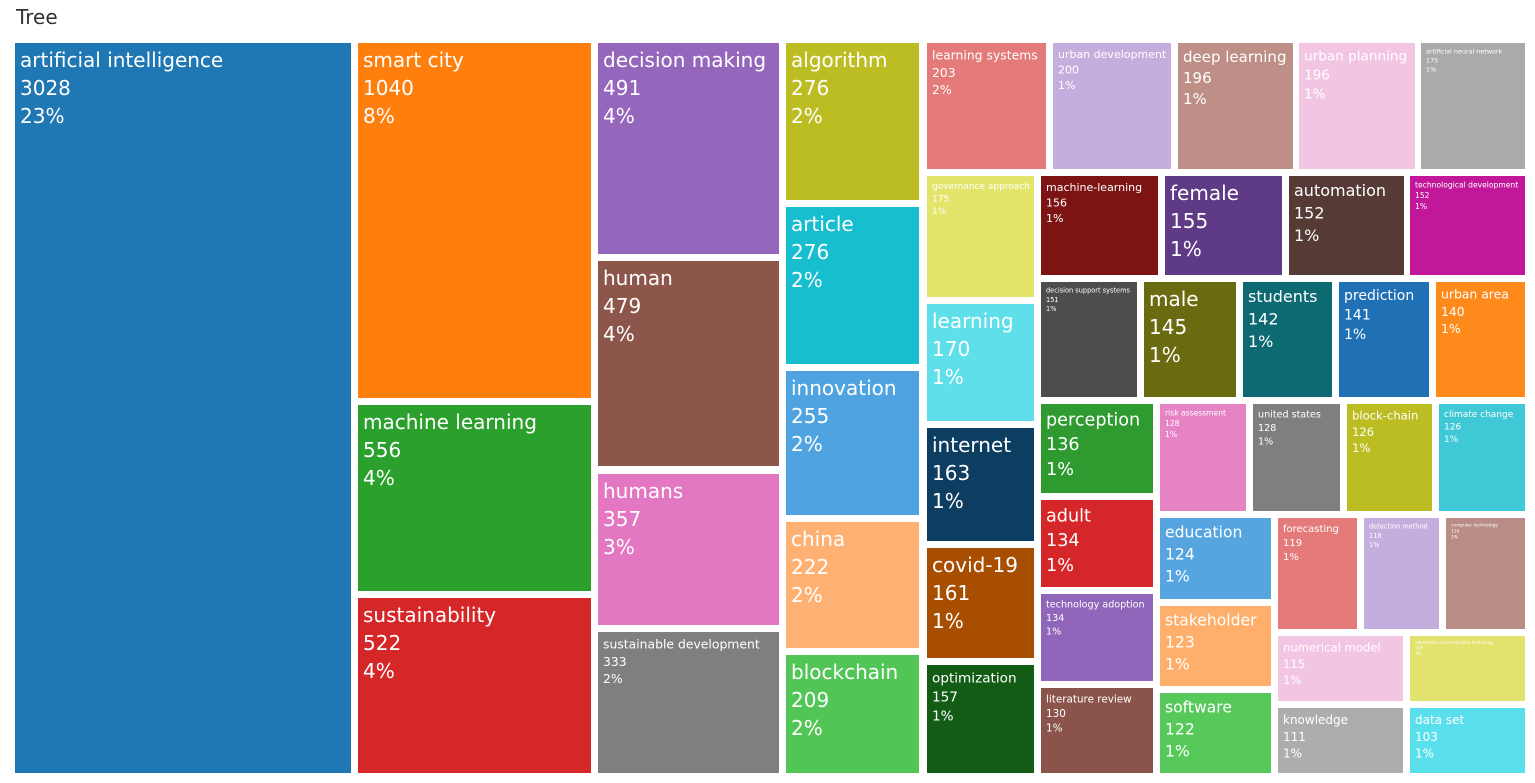 This screenshot has width=1535, height=783. I want to click on tile-algorithm: algorithm 276 2%, so click(852, 121).